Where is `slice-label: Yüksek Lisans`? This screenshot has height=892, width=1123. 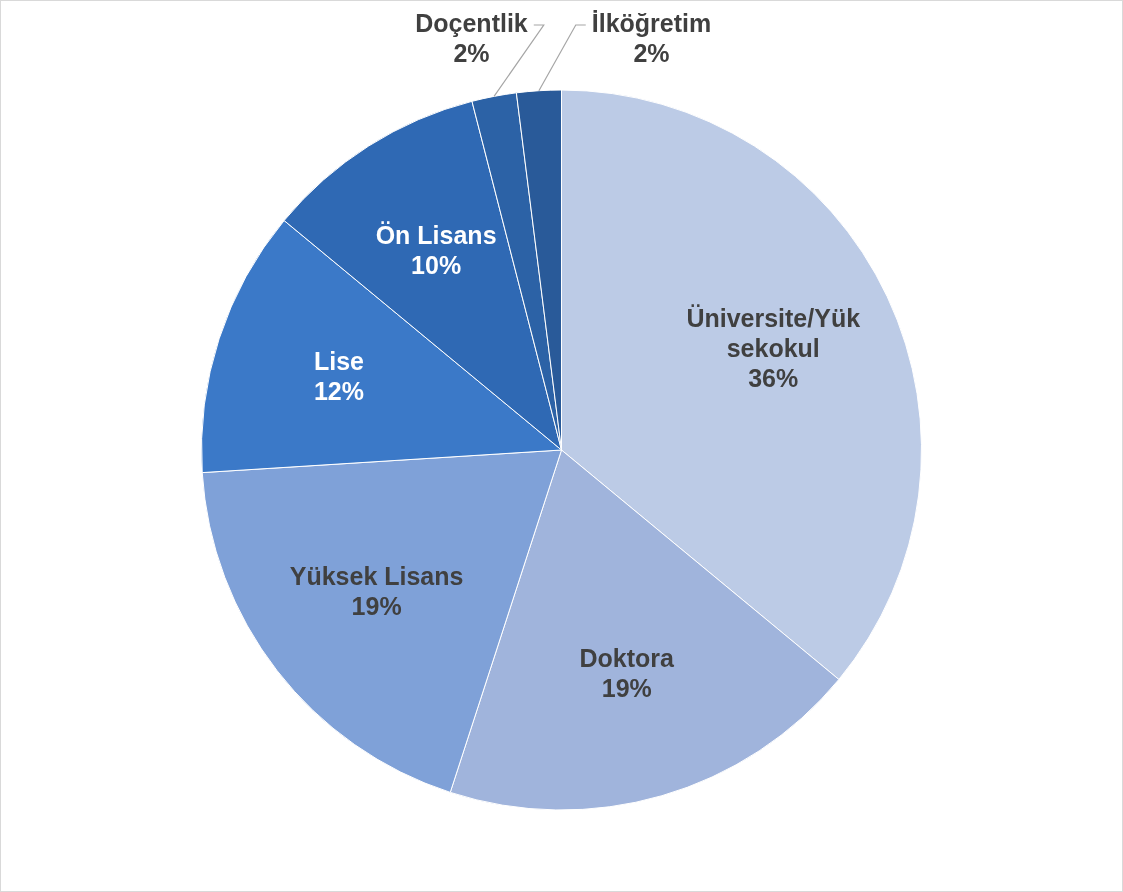
slice-label: Yüksek Lisans is located at coordinates (376, 576).